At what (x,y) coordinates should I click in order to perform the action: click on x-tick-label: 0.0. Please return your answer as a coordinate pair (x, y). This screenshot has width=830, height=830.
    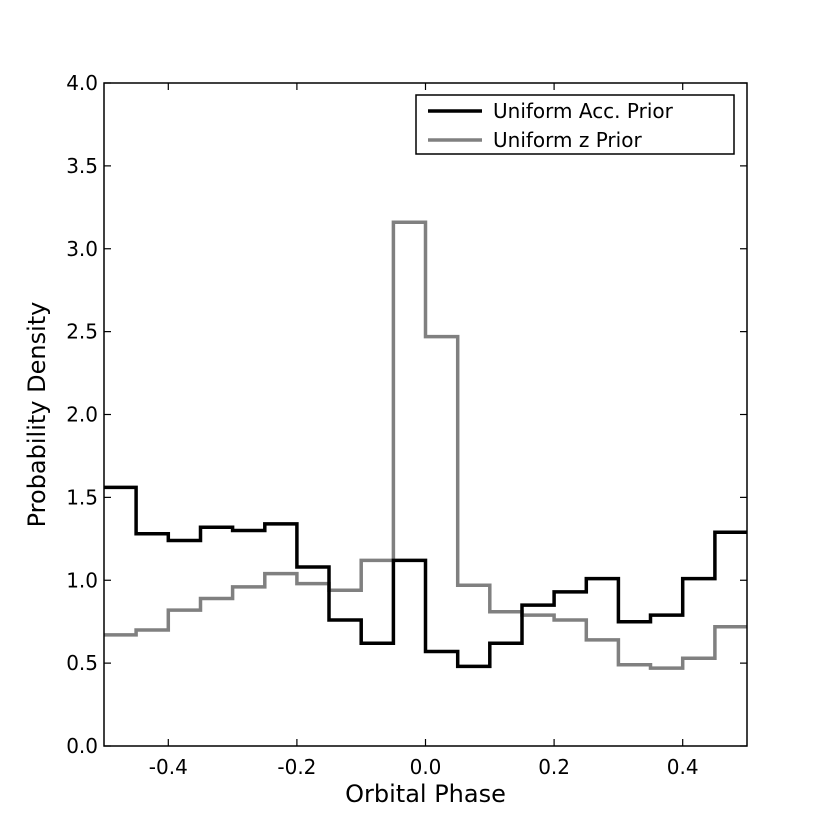
    Looking at the image, I should click on (426, 767).